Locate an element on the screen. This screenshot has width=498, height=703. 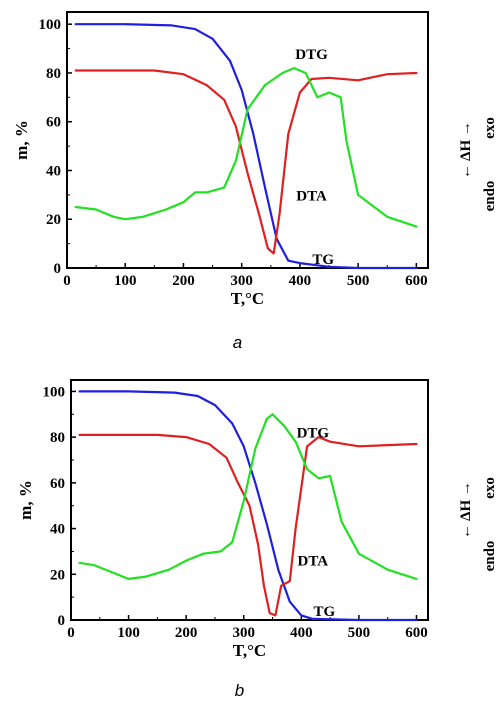
panel-caption: a is located at coordinates (237, 342).